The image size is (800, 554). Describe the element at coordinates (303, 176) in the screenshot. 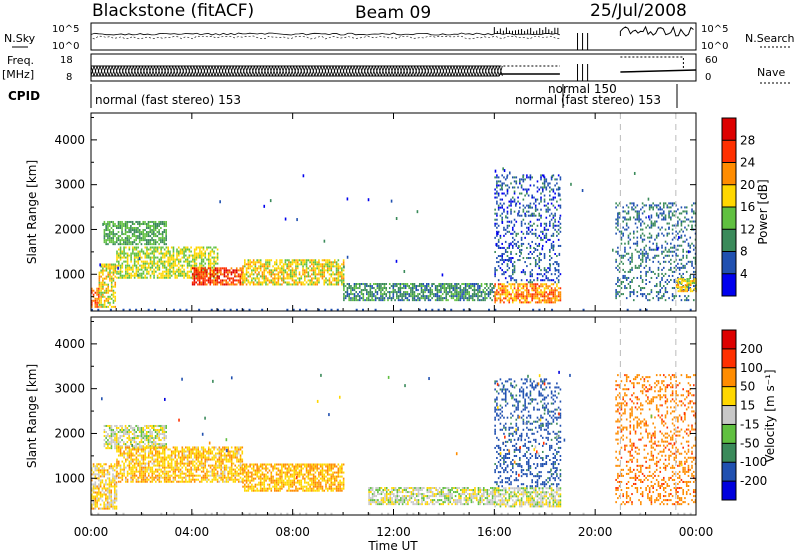

I see `scatter-cell` at that location.